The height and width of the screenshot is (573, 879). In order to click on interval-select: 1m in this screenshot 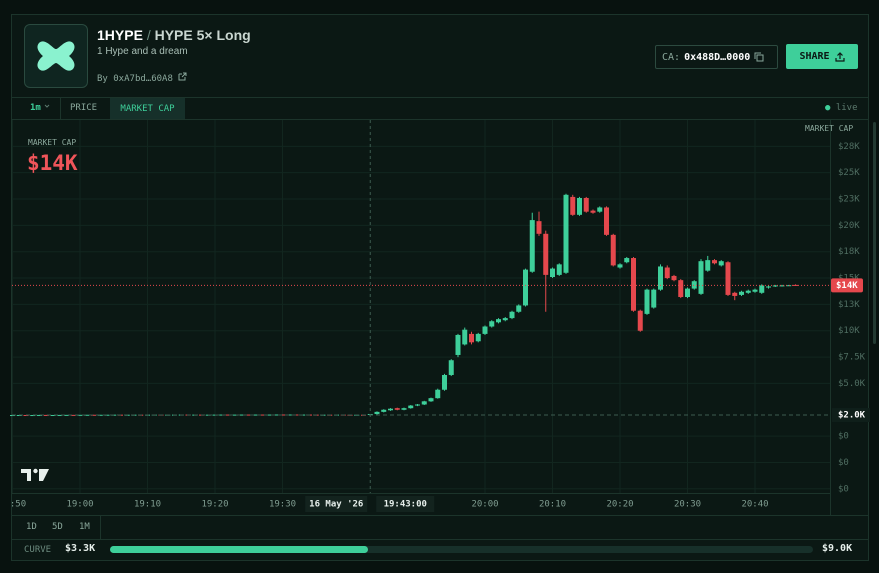, I will do `click(40, 107)`.